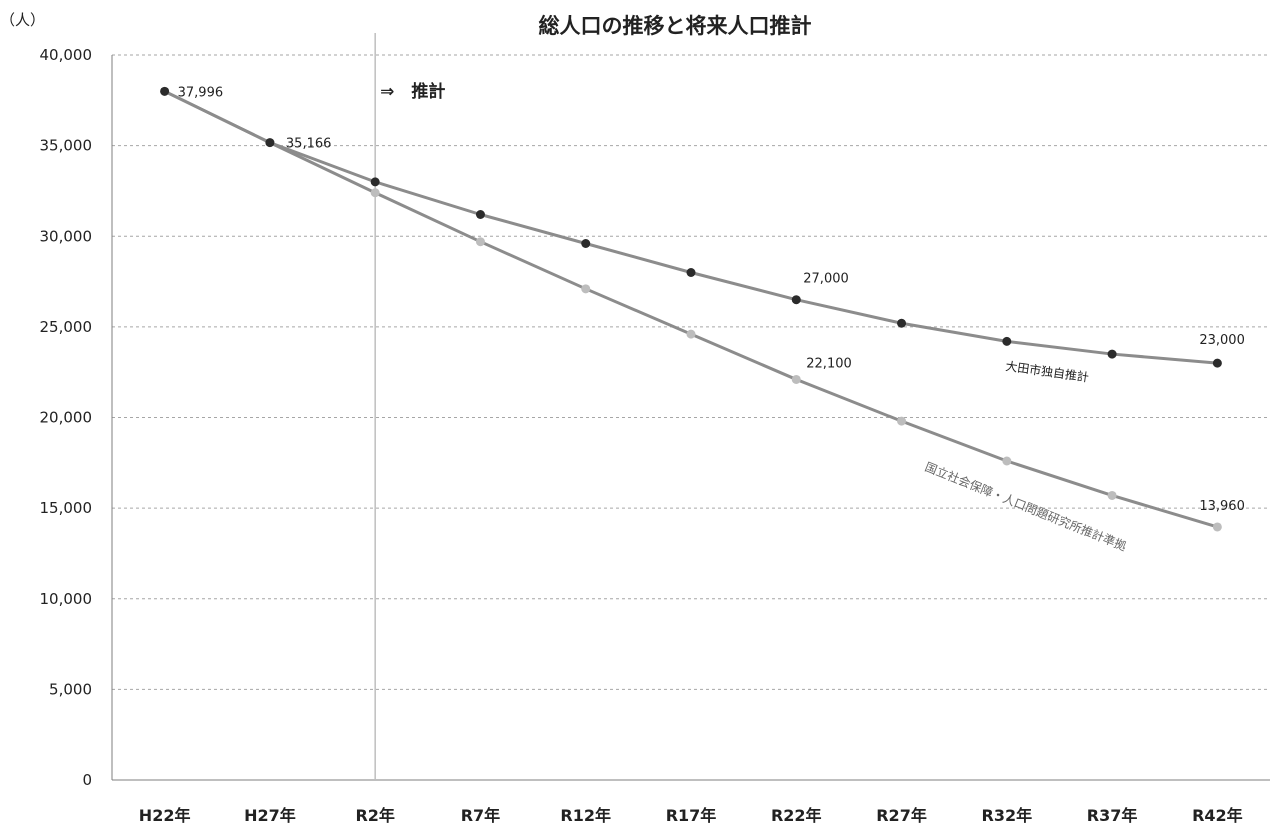  Describe the element at coordinates (22, 20) in the screenshot. I see `y-axis-unit: （人）` at that location.